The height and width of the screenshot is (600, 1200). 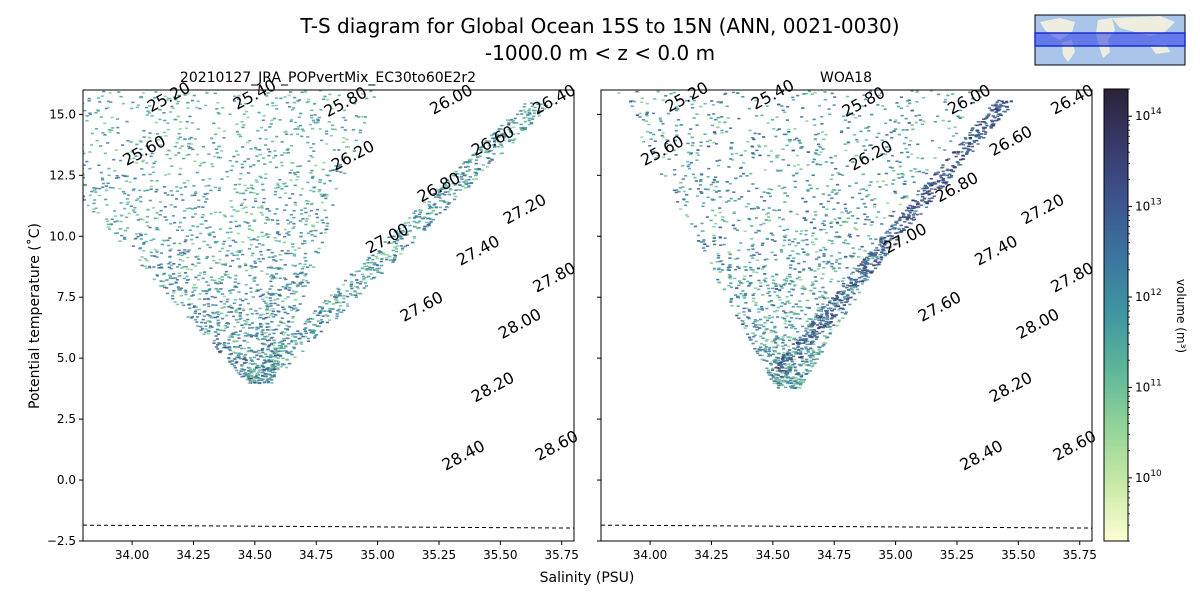 What do you see at coordinates (1148, 115) in the screenshot?
I see `colorbar-tick-label: 1014` at bounding box center [1148, 115].